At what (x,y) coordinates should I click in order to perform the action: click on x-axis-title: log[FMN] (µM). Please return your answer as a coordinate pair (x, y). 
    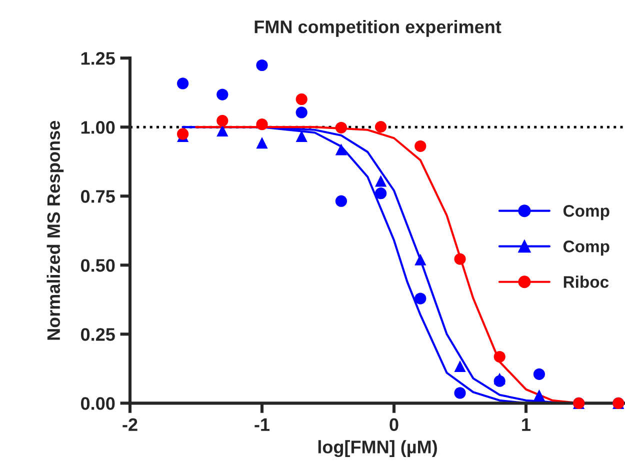
    Looking at the image, I should click on (377, 449).